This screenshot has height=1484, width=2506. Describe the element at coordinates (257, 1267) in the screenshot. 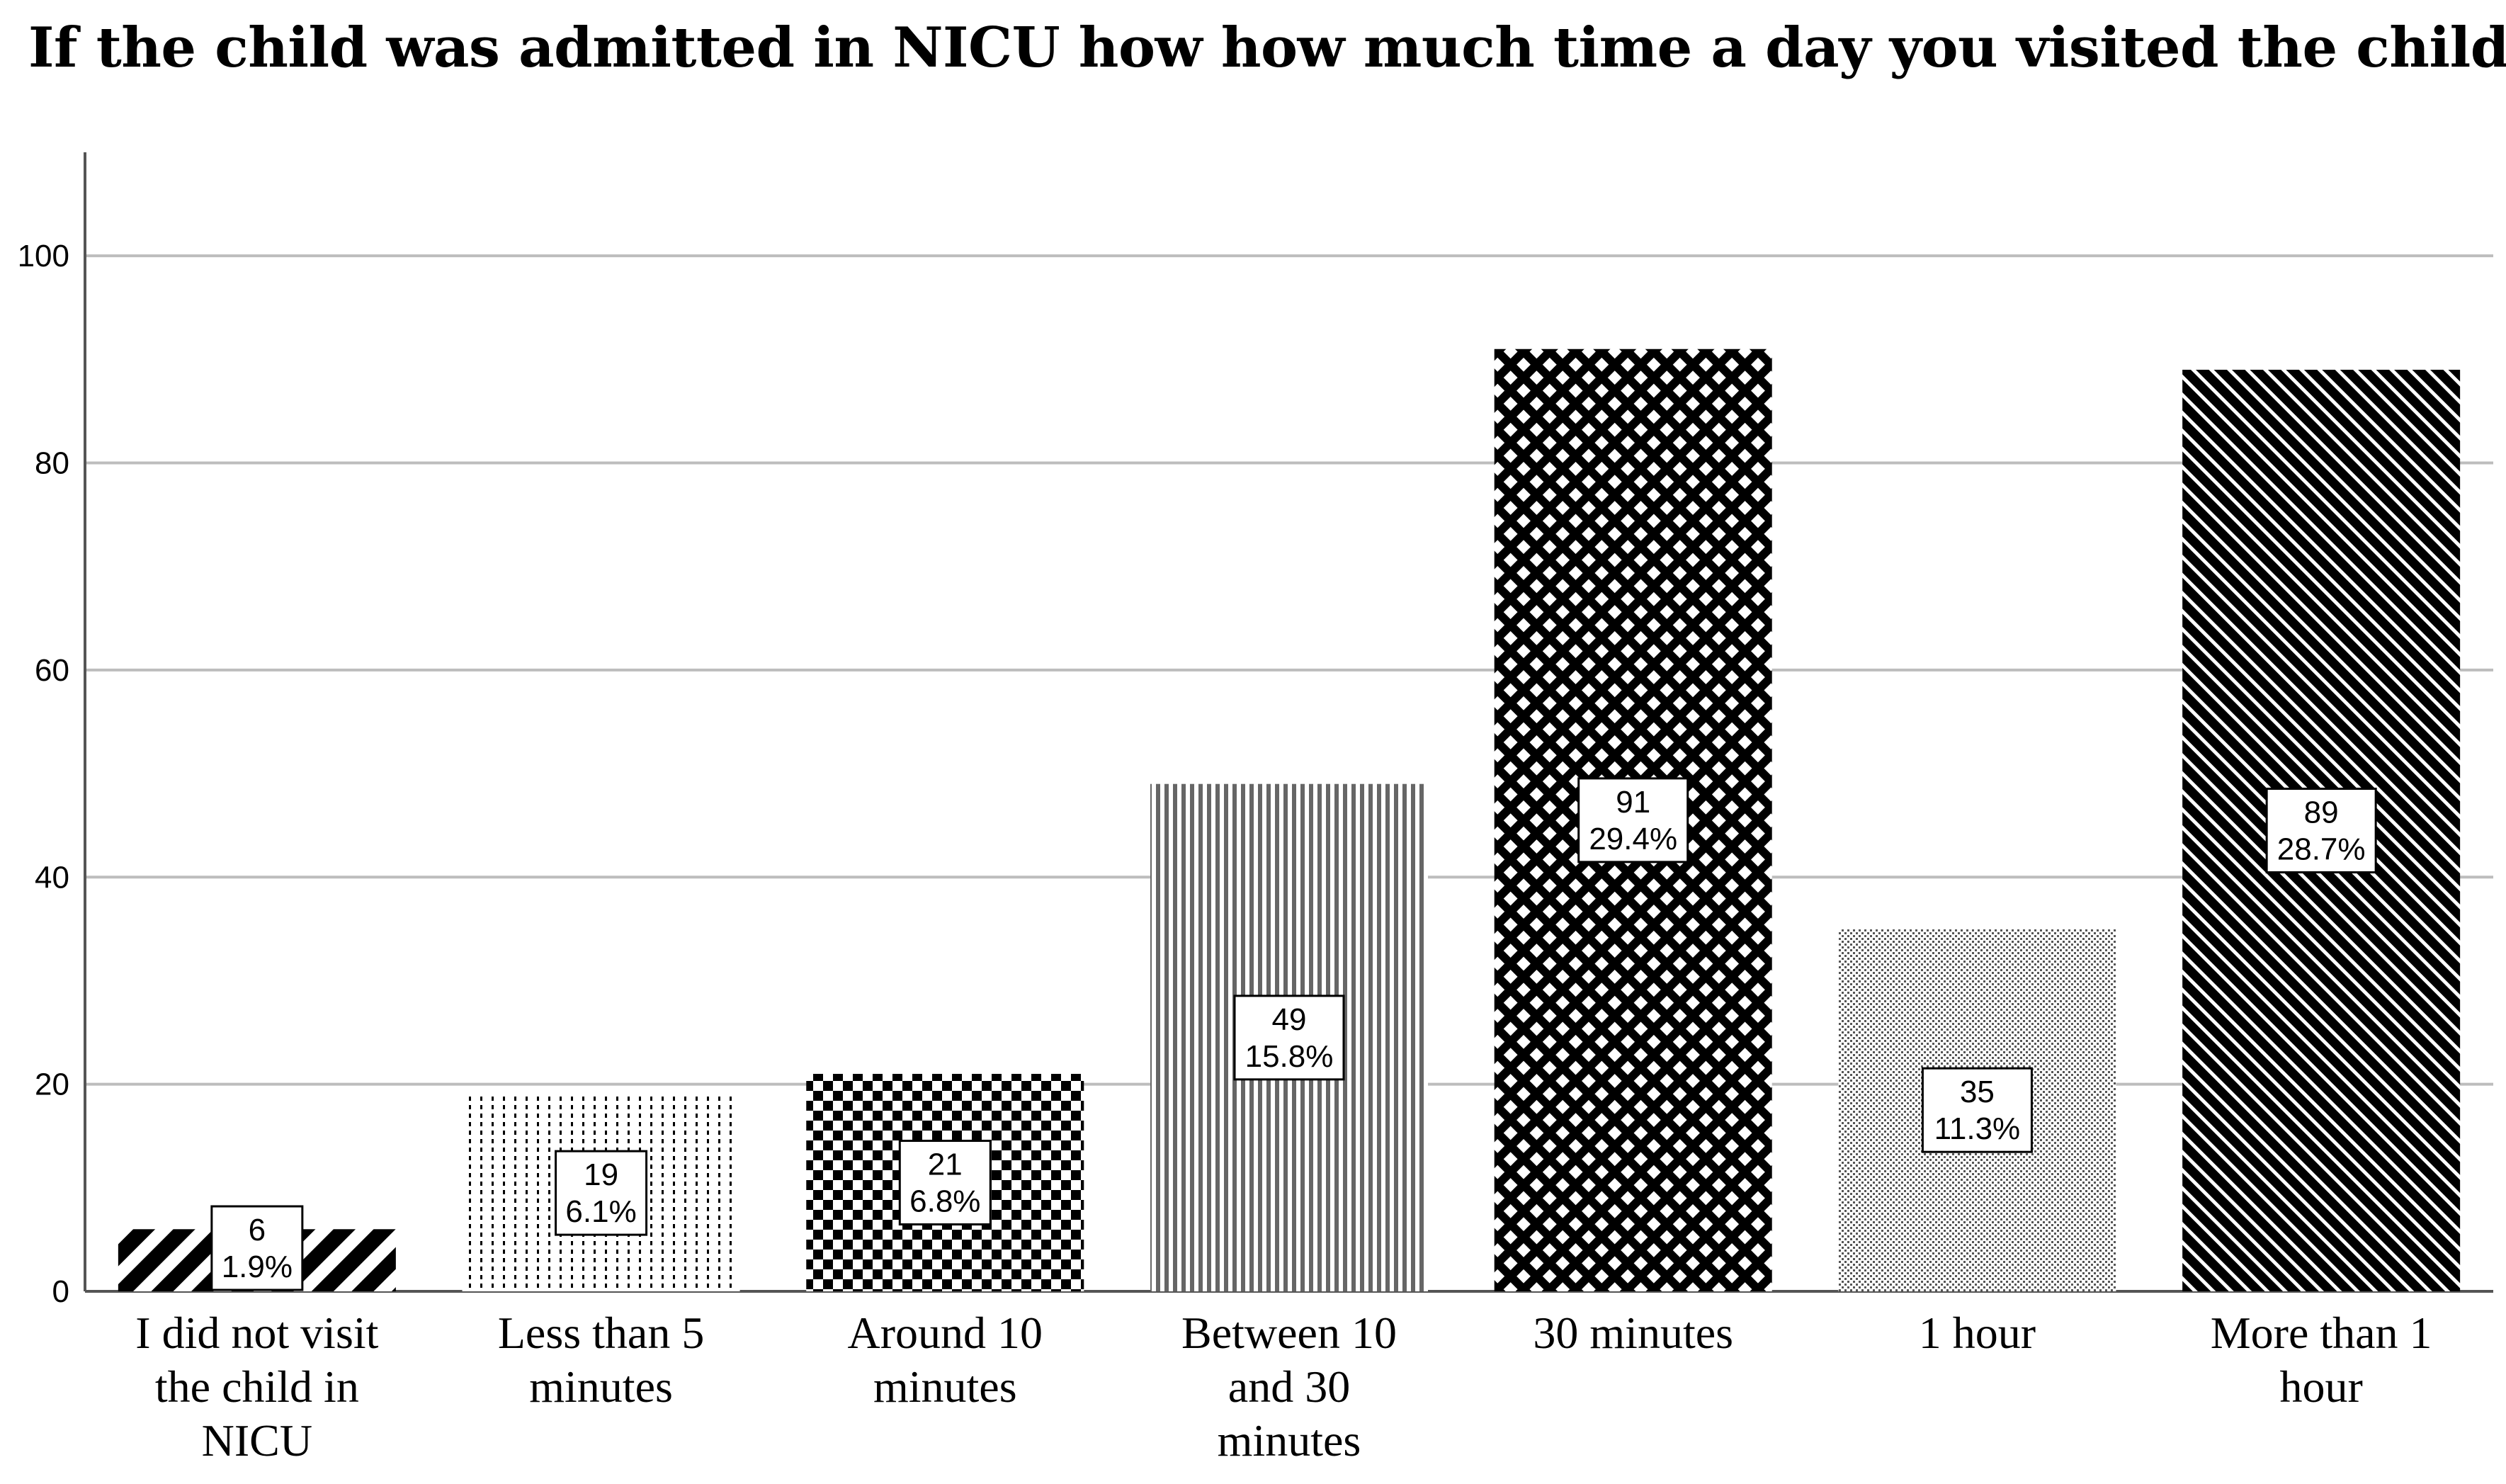

I see `data-label-percent: 1.9%` at that location.